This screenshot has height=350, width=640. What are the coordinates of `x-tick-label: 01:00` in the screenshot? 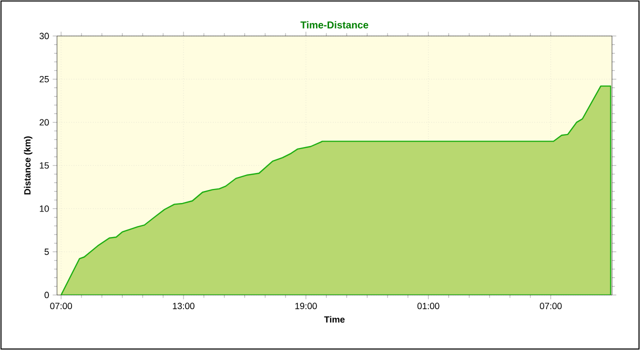 It's located at (428, 306).